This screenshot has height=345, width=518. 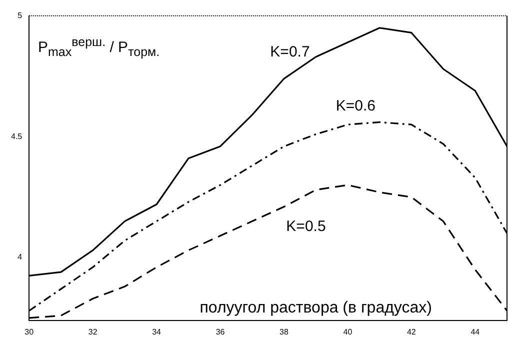 What do you see at coordinates (290, 52) in the screenshot?
I see `series-label: K=0.7` at bounding box center [290, 52].